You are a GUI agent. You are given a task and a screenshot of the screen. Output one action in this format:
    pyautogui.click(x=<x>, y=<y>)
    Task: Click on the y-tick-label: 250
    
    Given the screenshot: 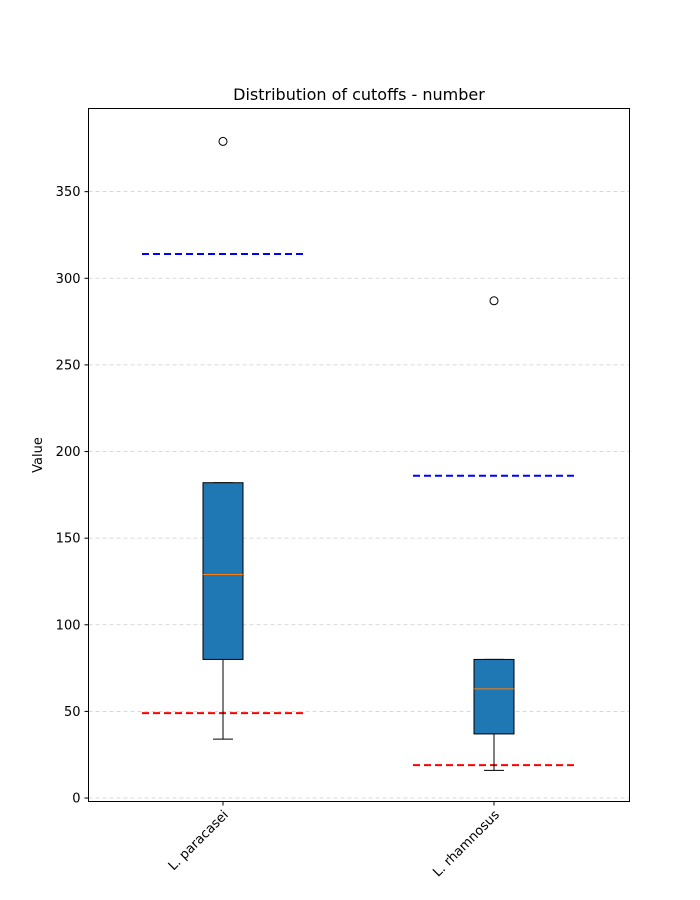 What is the action you would take?
    pyautogui.click(x=68, y=365)
    